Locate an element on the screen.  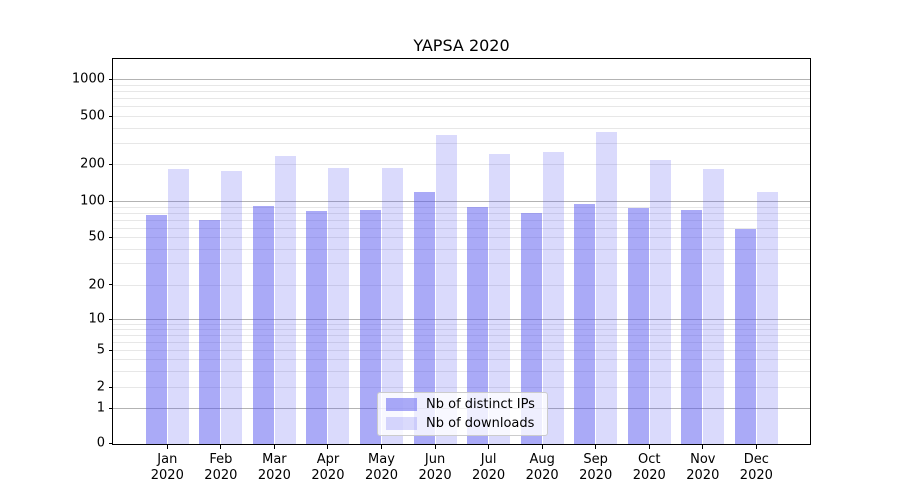
x-tick-label: May 2020 is located at coordinates (381, 467).